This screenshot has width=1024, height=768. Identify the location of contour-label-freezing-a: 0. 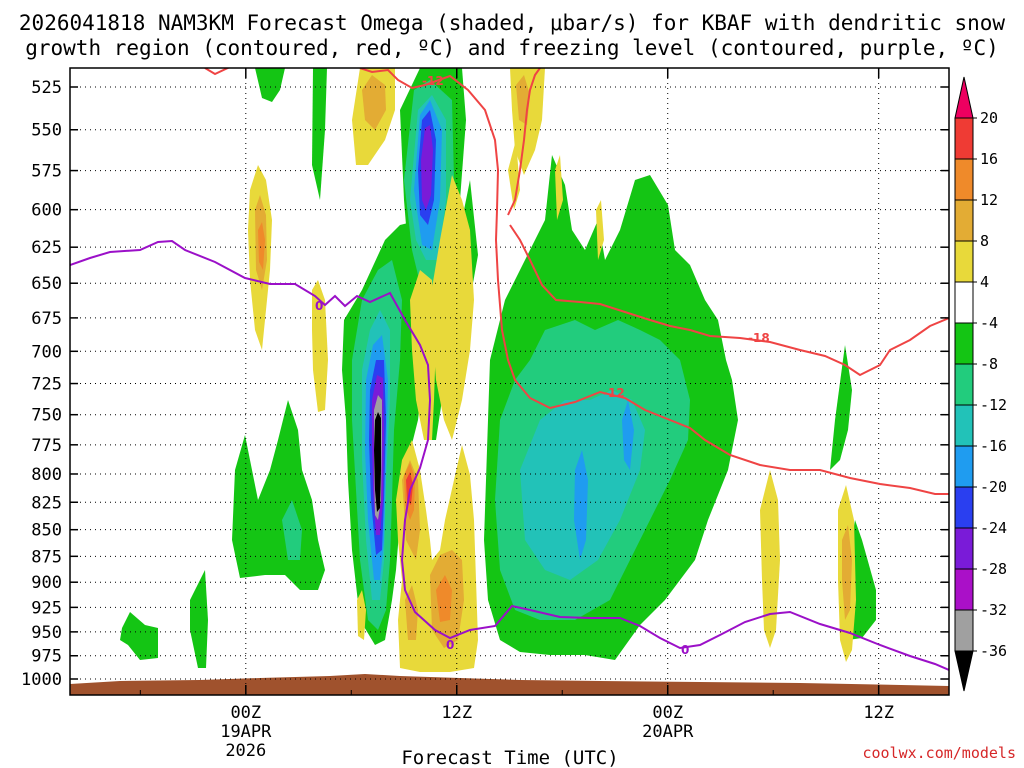
(319, 306).